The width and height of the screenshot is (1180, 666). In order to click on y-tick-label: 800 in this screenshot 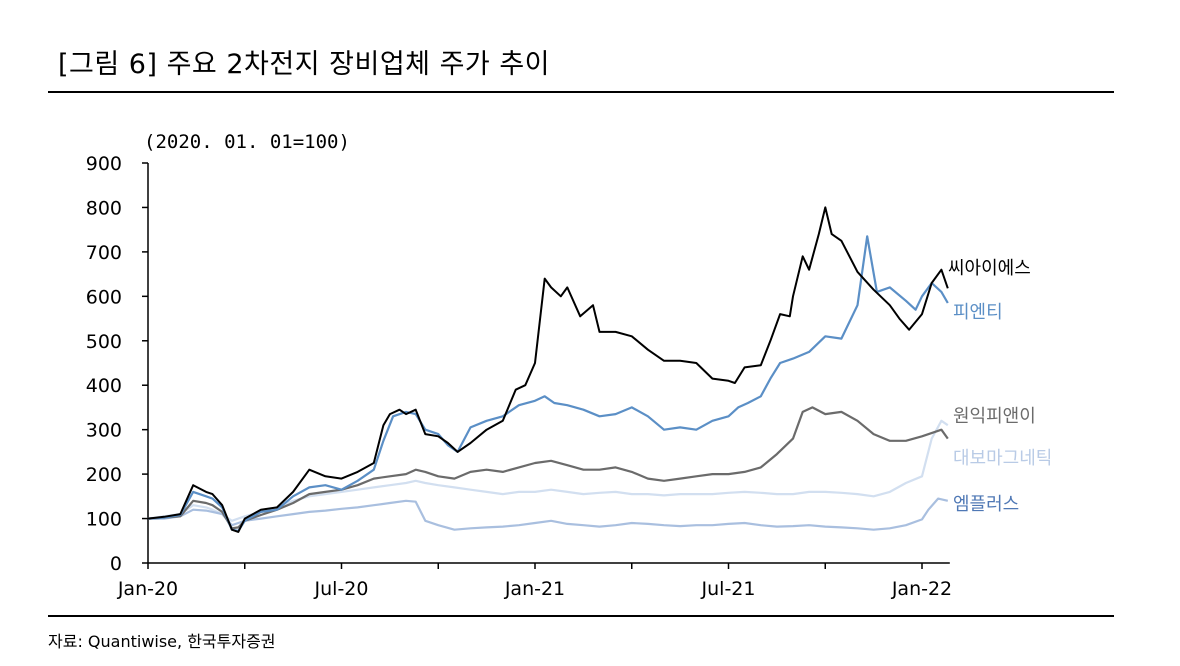, I will do `click(104, 208)`.